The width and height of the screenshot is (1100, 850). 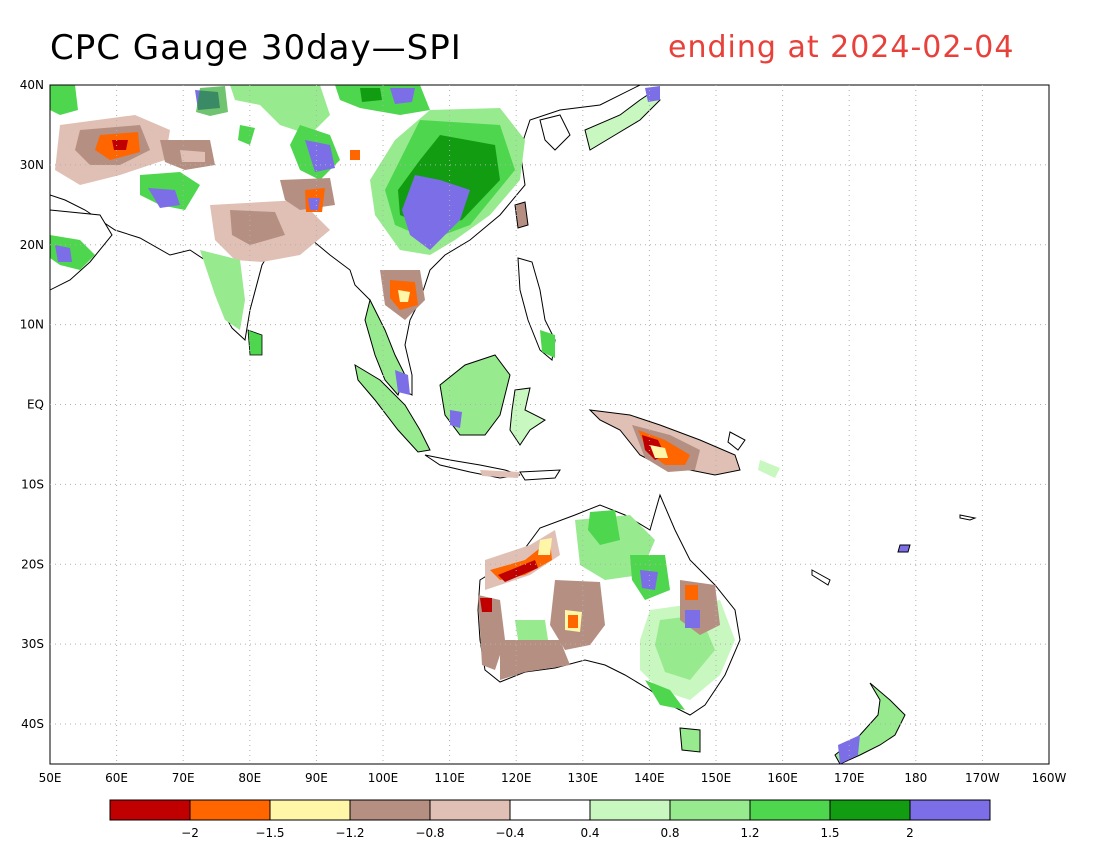 What do you see at coordinates (849, 778) in the screenshot?
I see `lon-label: 170E` at bounding box center [849, 778].